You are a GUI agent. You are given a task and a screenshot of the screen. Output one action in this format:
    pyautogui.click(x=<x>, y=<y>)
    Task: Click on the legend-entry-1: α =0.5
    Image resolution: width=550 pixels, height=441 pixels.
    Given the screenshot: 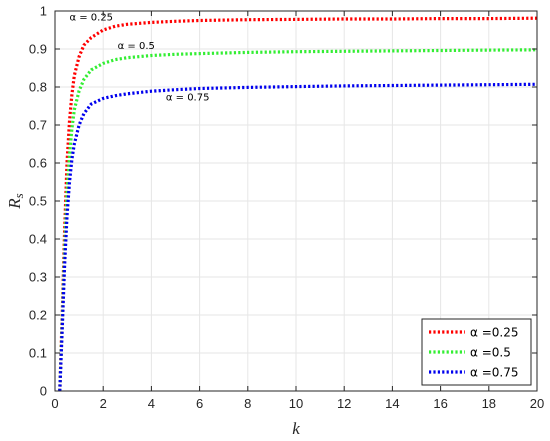 What is the action you would take?
    pyautogui.click(x=490, y=353)
    